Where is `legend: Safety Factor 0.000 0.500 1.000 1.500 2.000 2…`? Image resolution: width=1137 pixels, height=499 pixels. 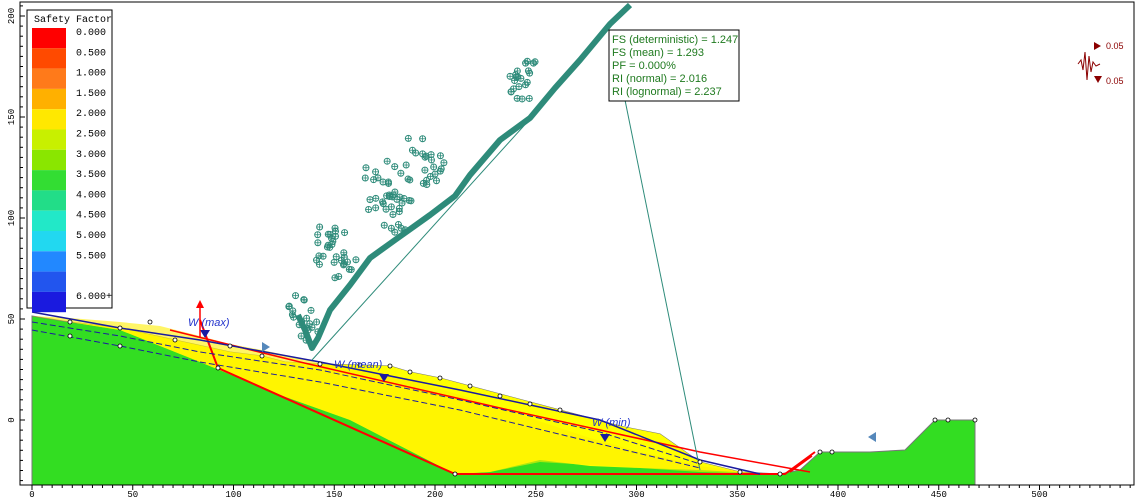 legend: Safety Factor 0.000 0.500 1.000 1.500 2.000 2… is located at coordinates (69, 161).